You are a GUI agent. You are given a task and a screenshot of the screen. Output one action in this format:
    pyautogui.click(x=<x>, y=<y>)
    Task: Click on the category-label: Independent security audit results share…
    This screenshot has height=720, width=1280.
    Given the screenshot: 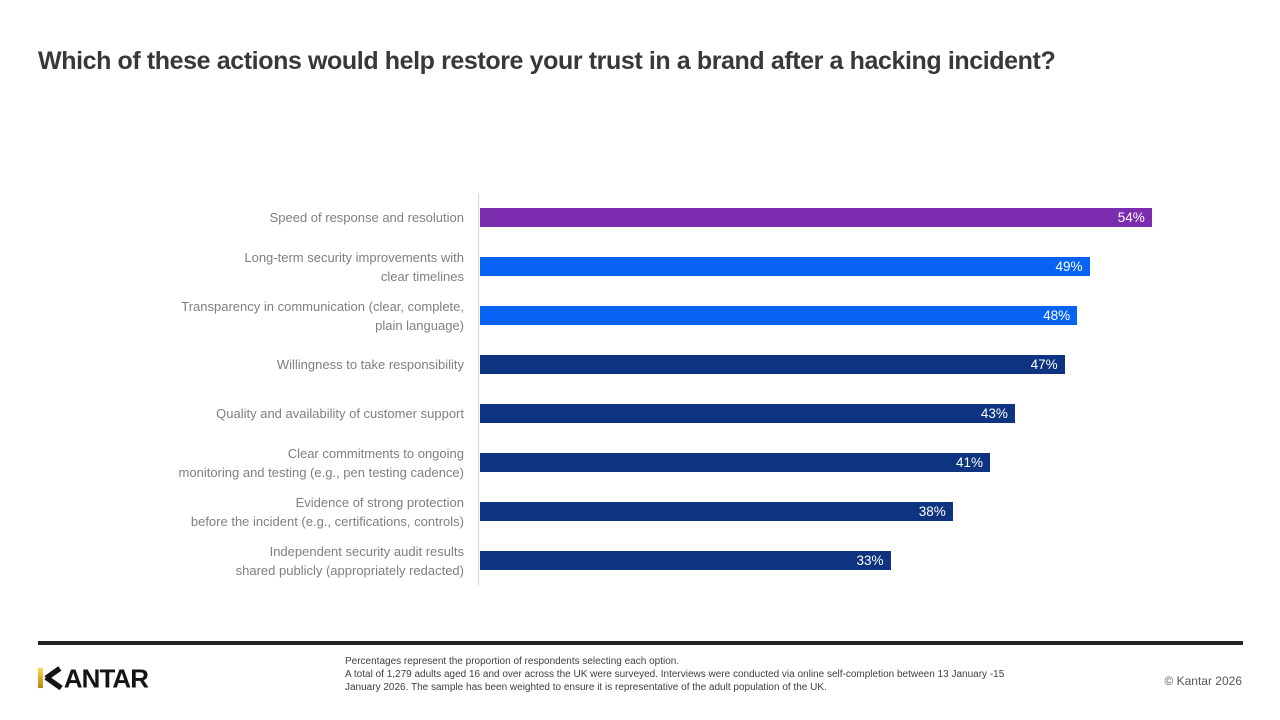 What is the action you would take?
    pyautogui.click(x=349, y=560)
    